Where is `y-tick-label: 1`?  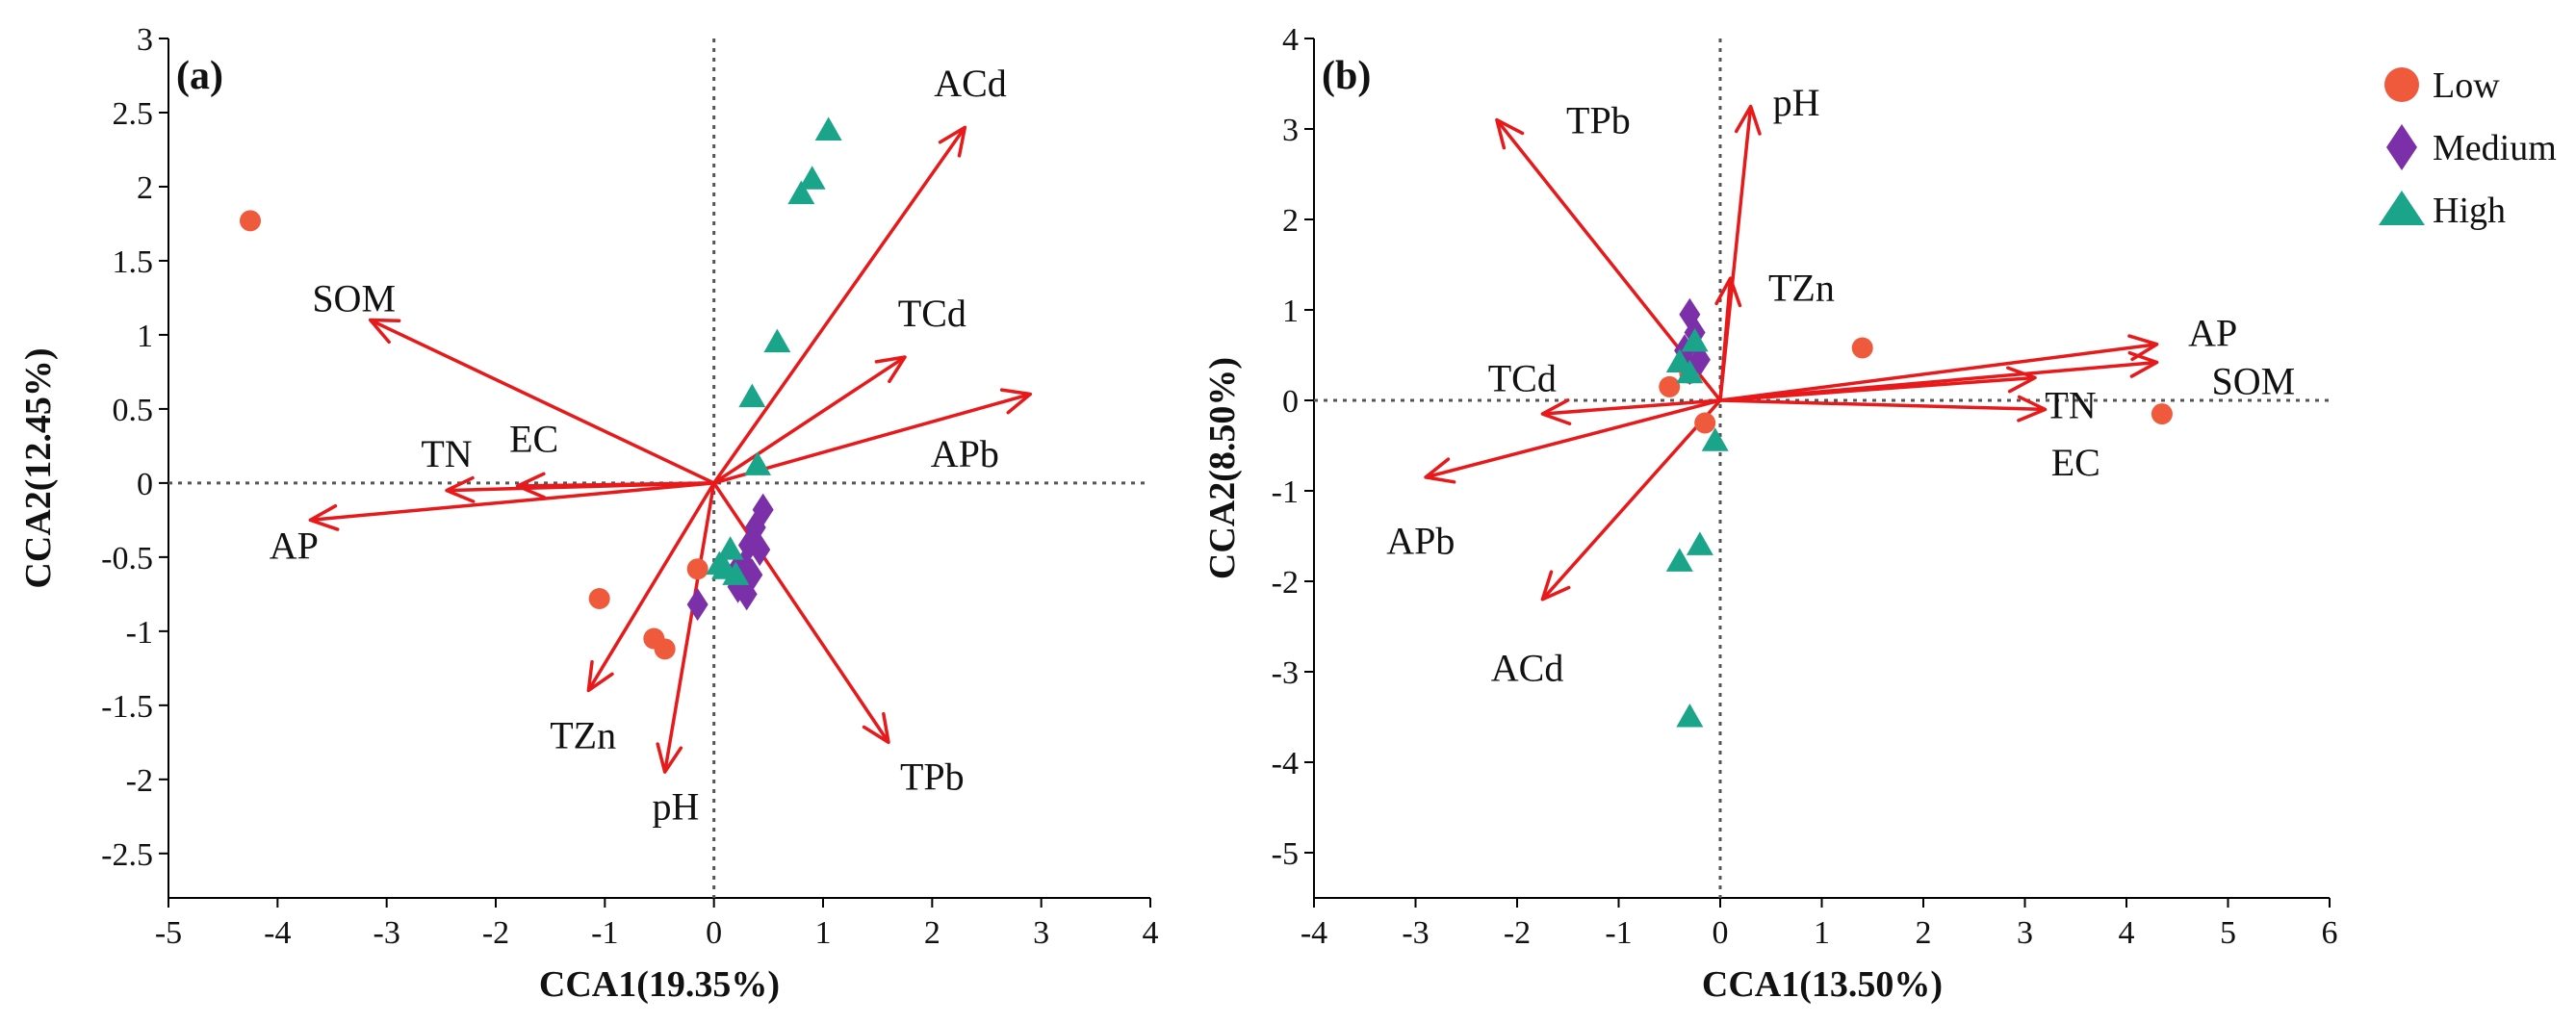 y-tick-label: 1 is located at coordinates (1291, 311).